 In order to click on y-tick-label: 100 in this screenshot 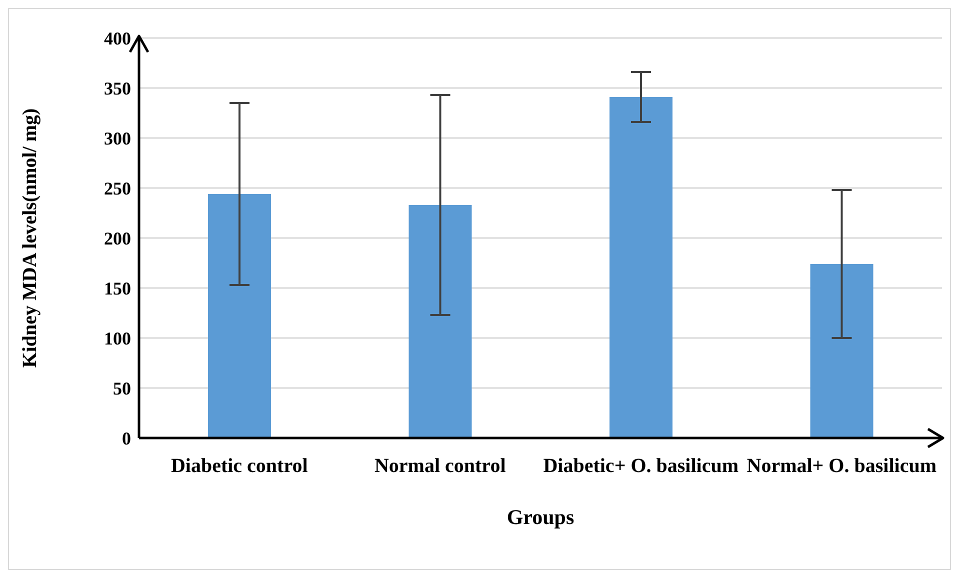, I will do `click(117, 338)`.